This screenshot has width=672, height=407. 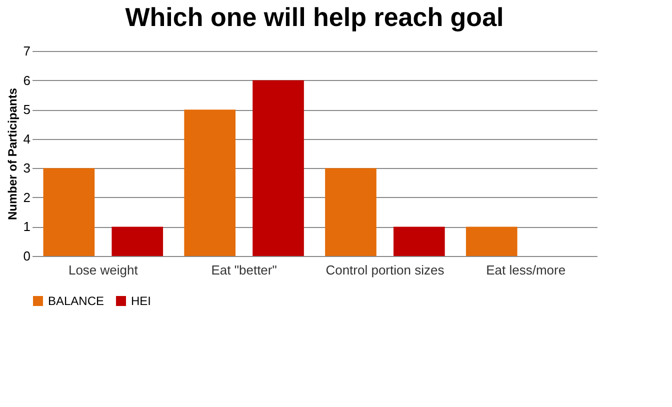 What do you see at coordinates (26, 51) in the screenshot?
I see `y-tick-label: 7` at bounding box center [26, 51].